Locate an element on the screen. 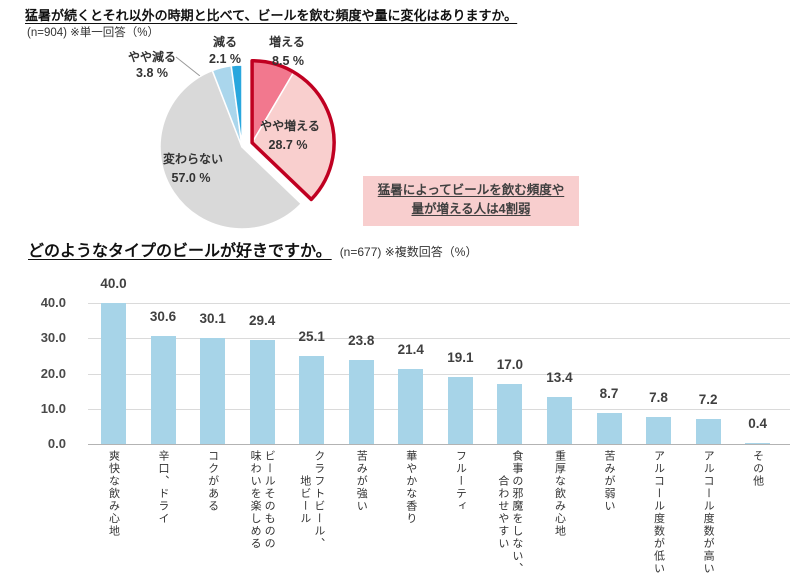  gridline-10.0 is located at coordinates (439, 409).